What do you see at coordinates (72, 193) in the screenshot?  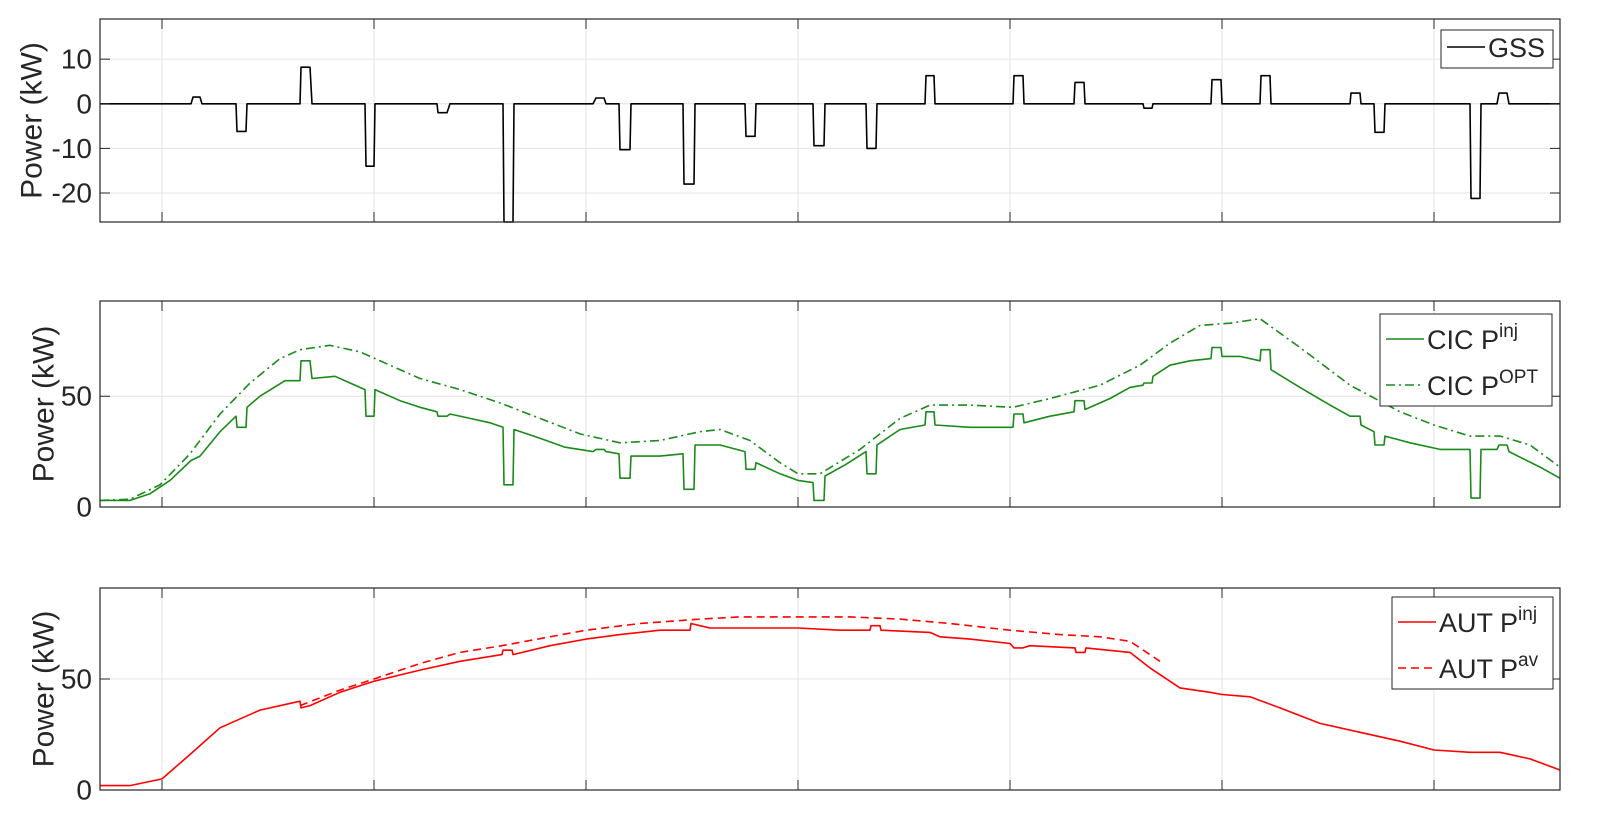 I see `y-tick-label: -20` at bounding box center [72, 193].